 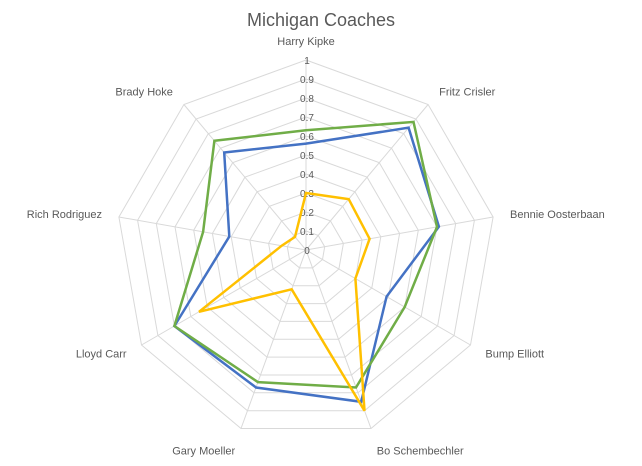 What do you see at coordinates (467, 92) in the screenshot?
I see `category-label: Fritz Crisler` at bounding box center [467, 92].